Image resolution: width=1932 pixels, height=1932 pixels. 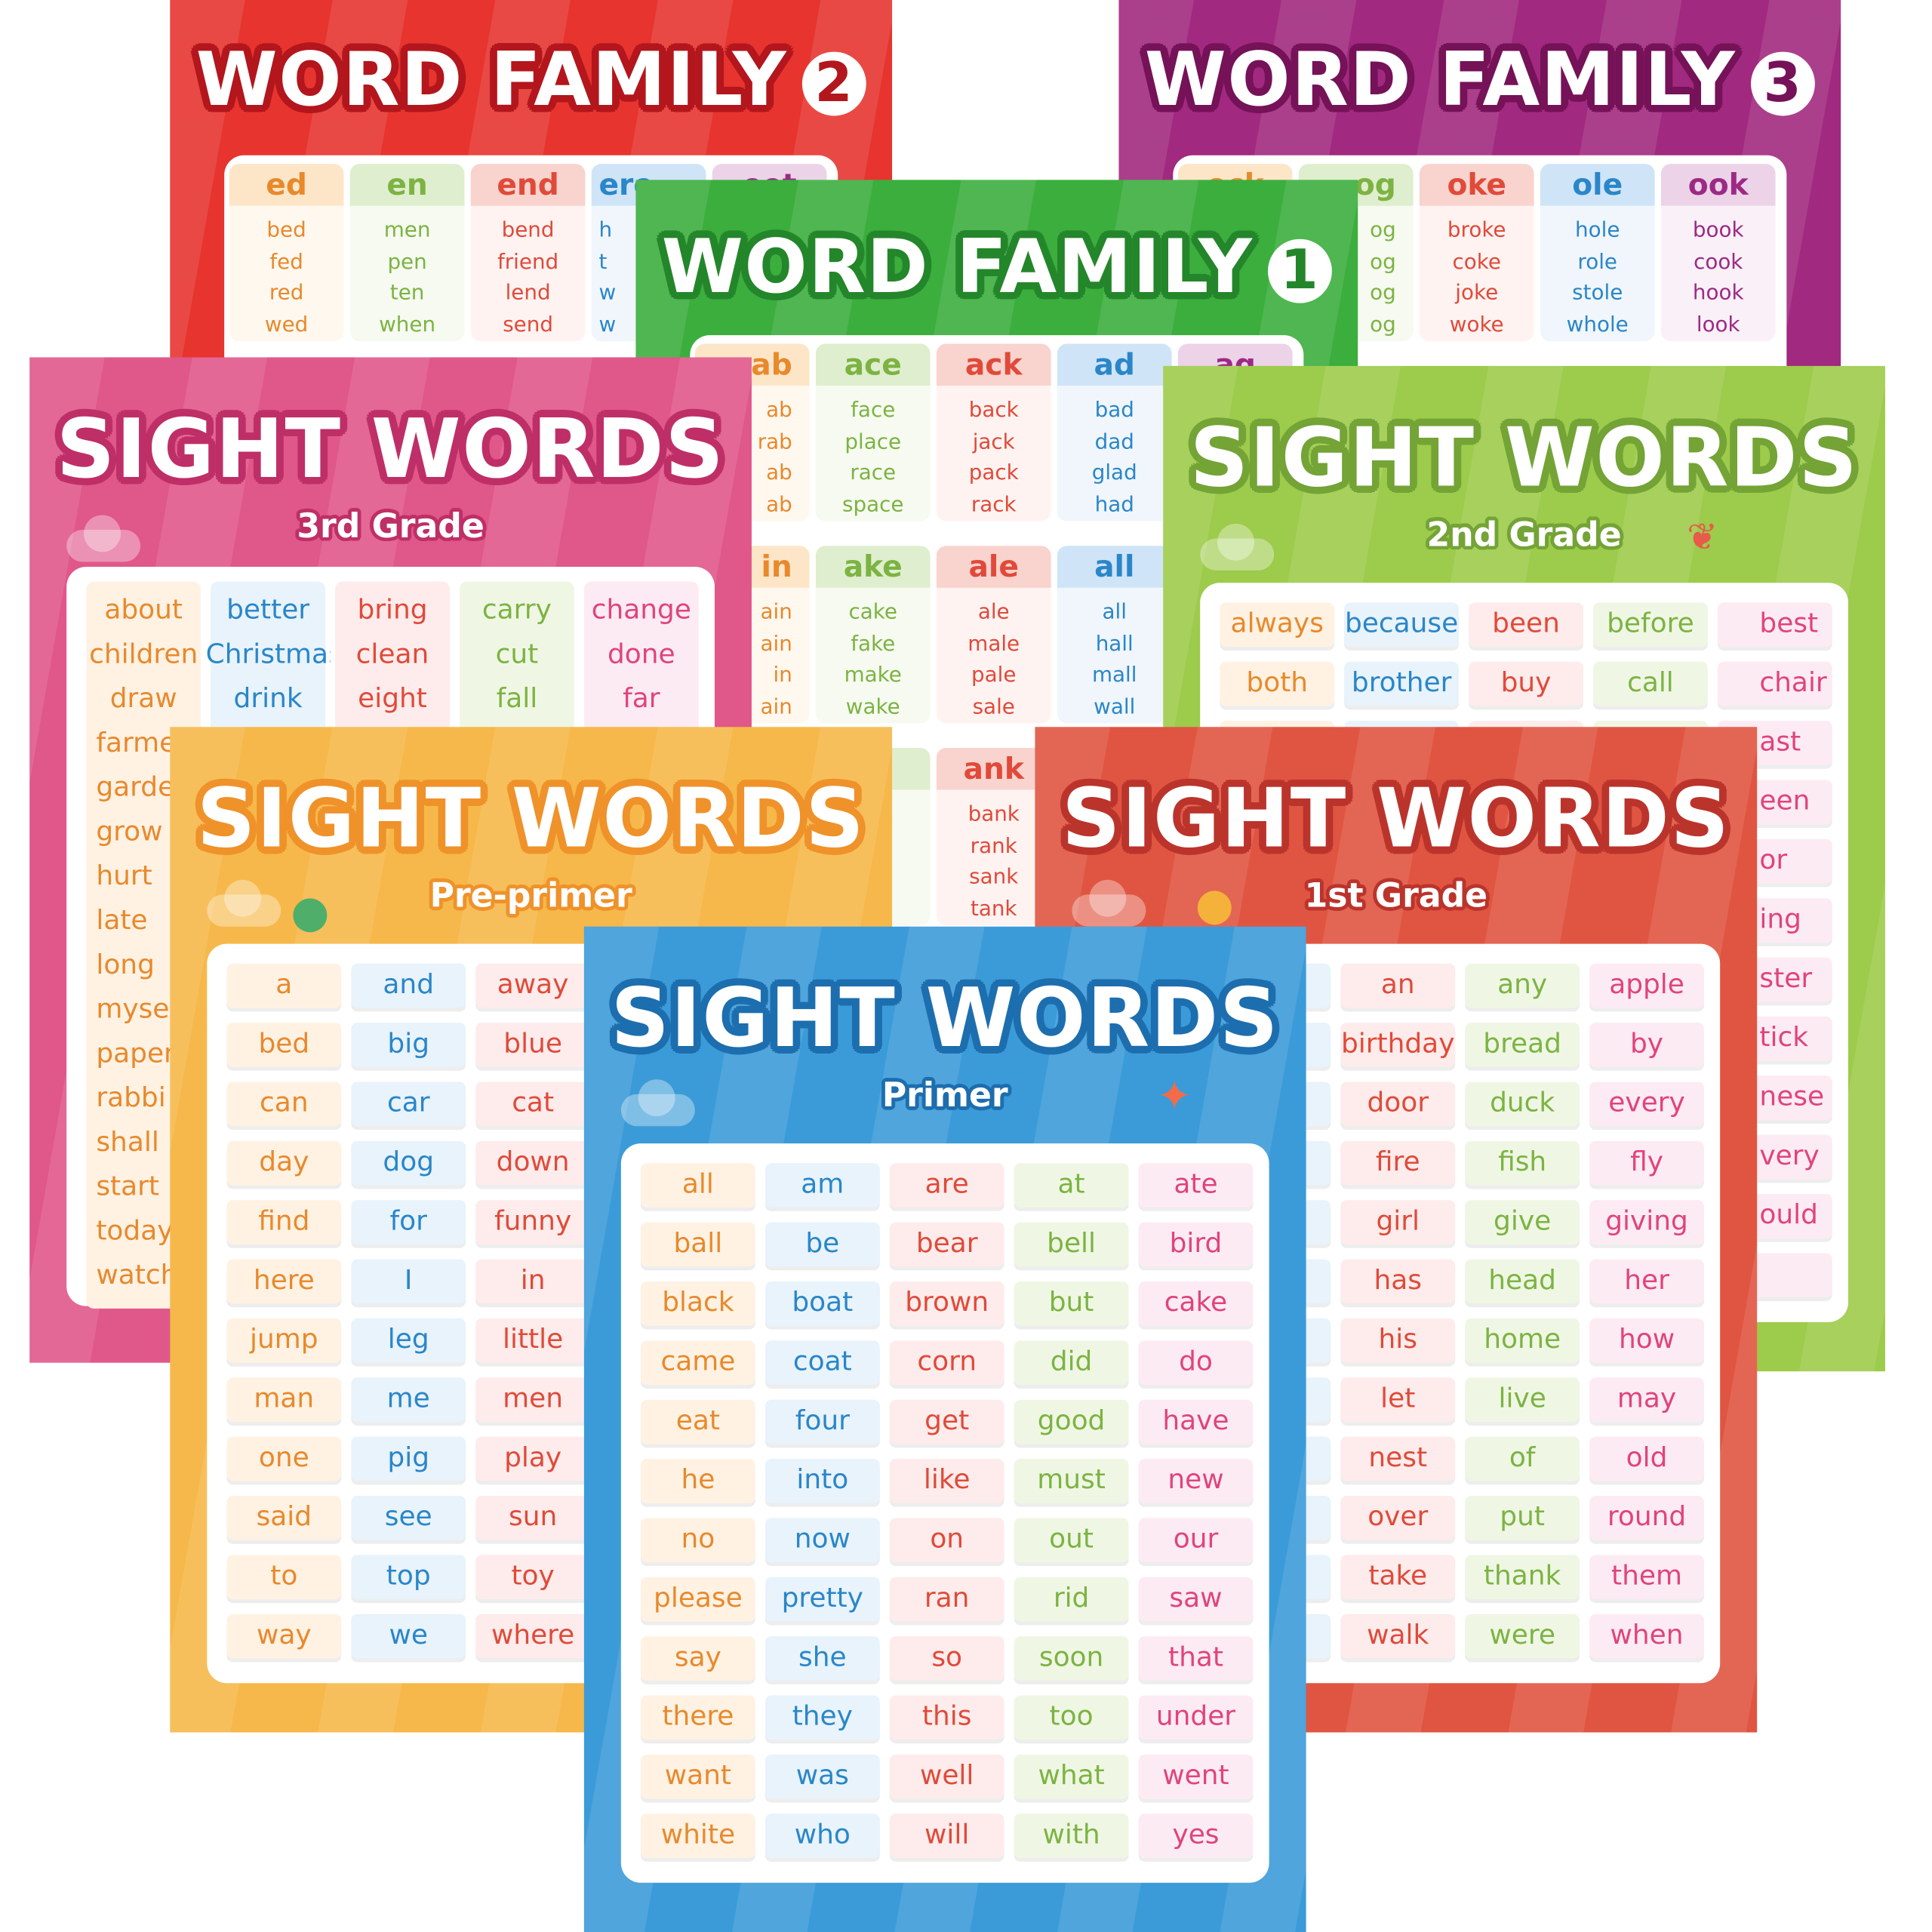 I want to click on sight-word: farme, so click(x=136, y=743).